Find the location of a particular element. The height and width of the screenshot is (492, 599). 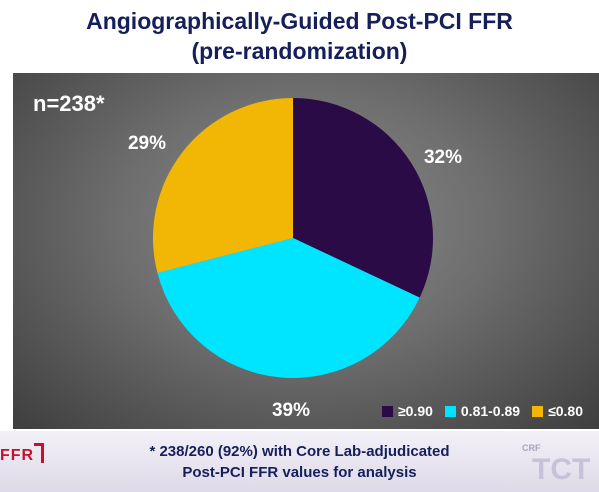

legend-item-3: ≤0.80 is located at coordinates (557, 411).